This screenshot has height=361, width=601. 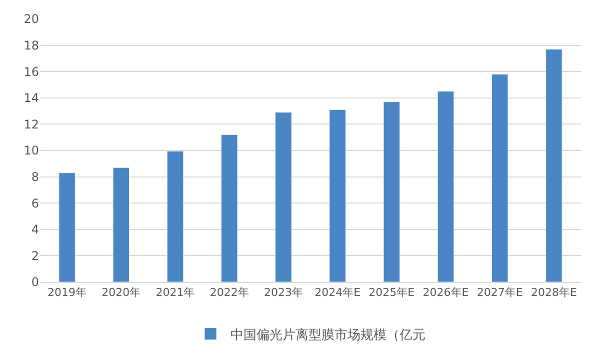 What do you see at coordinates (35, 229) in the screenshot?
I see `y-tick-label: 4` at bounding box center [35, 229].